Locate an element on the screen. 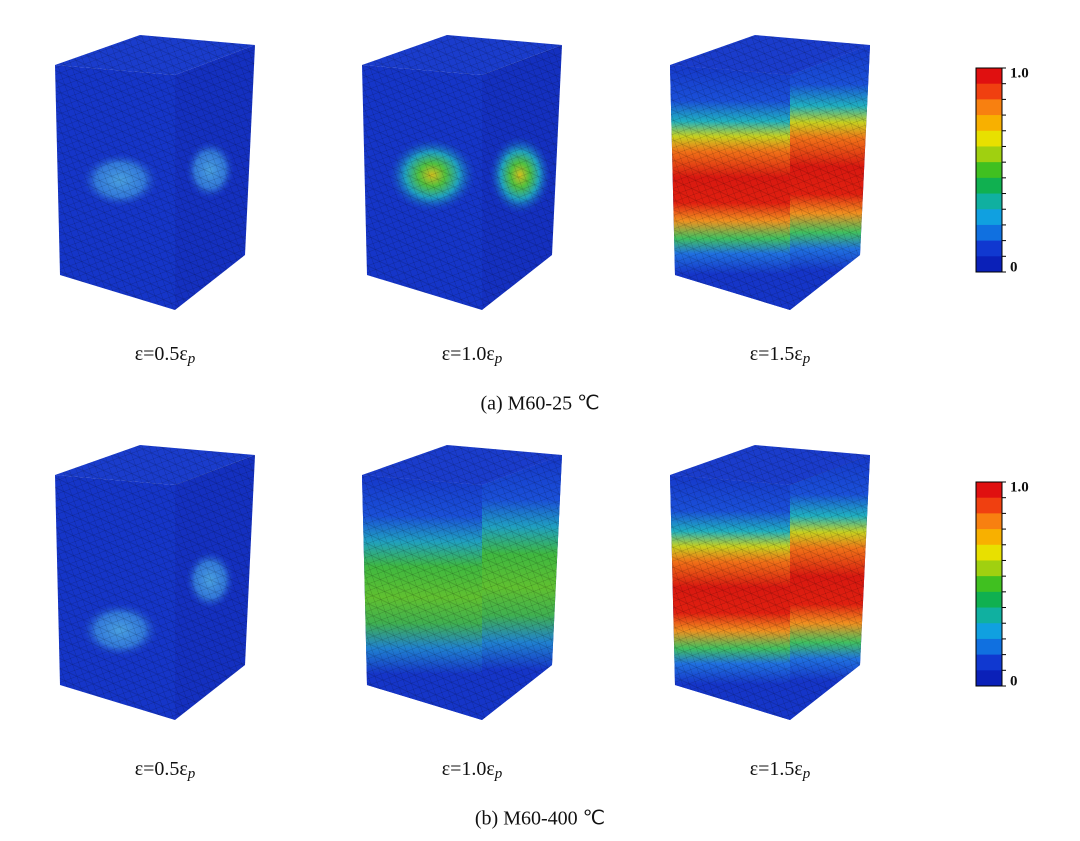  panel-caption: (a) M60-25 ℃ is located at coordinates (539, 404).